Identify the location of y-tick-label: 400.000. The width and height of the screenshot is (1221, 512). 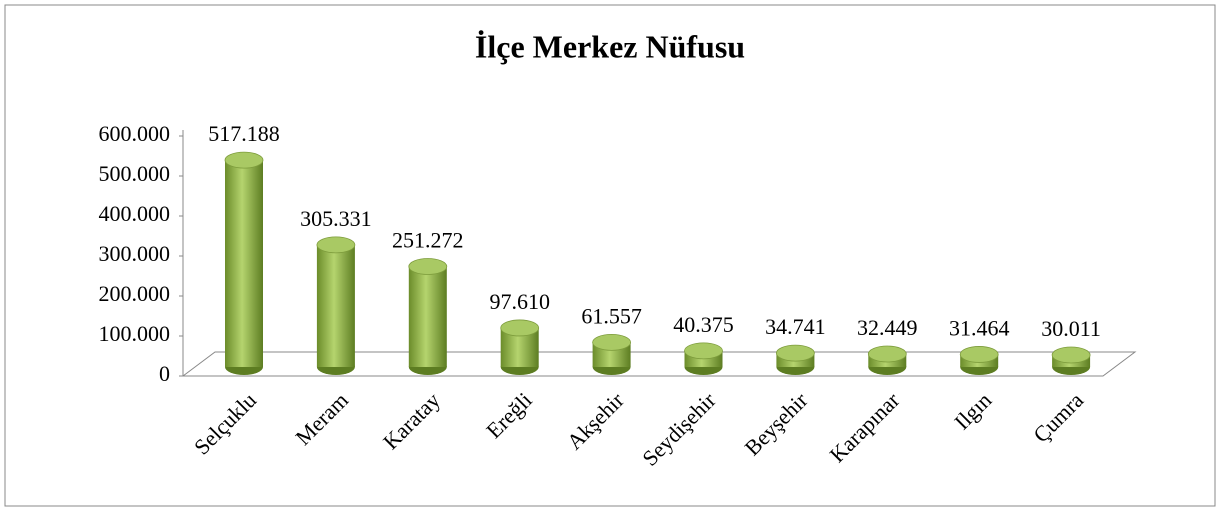
(135, 213).